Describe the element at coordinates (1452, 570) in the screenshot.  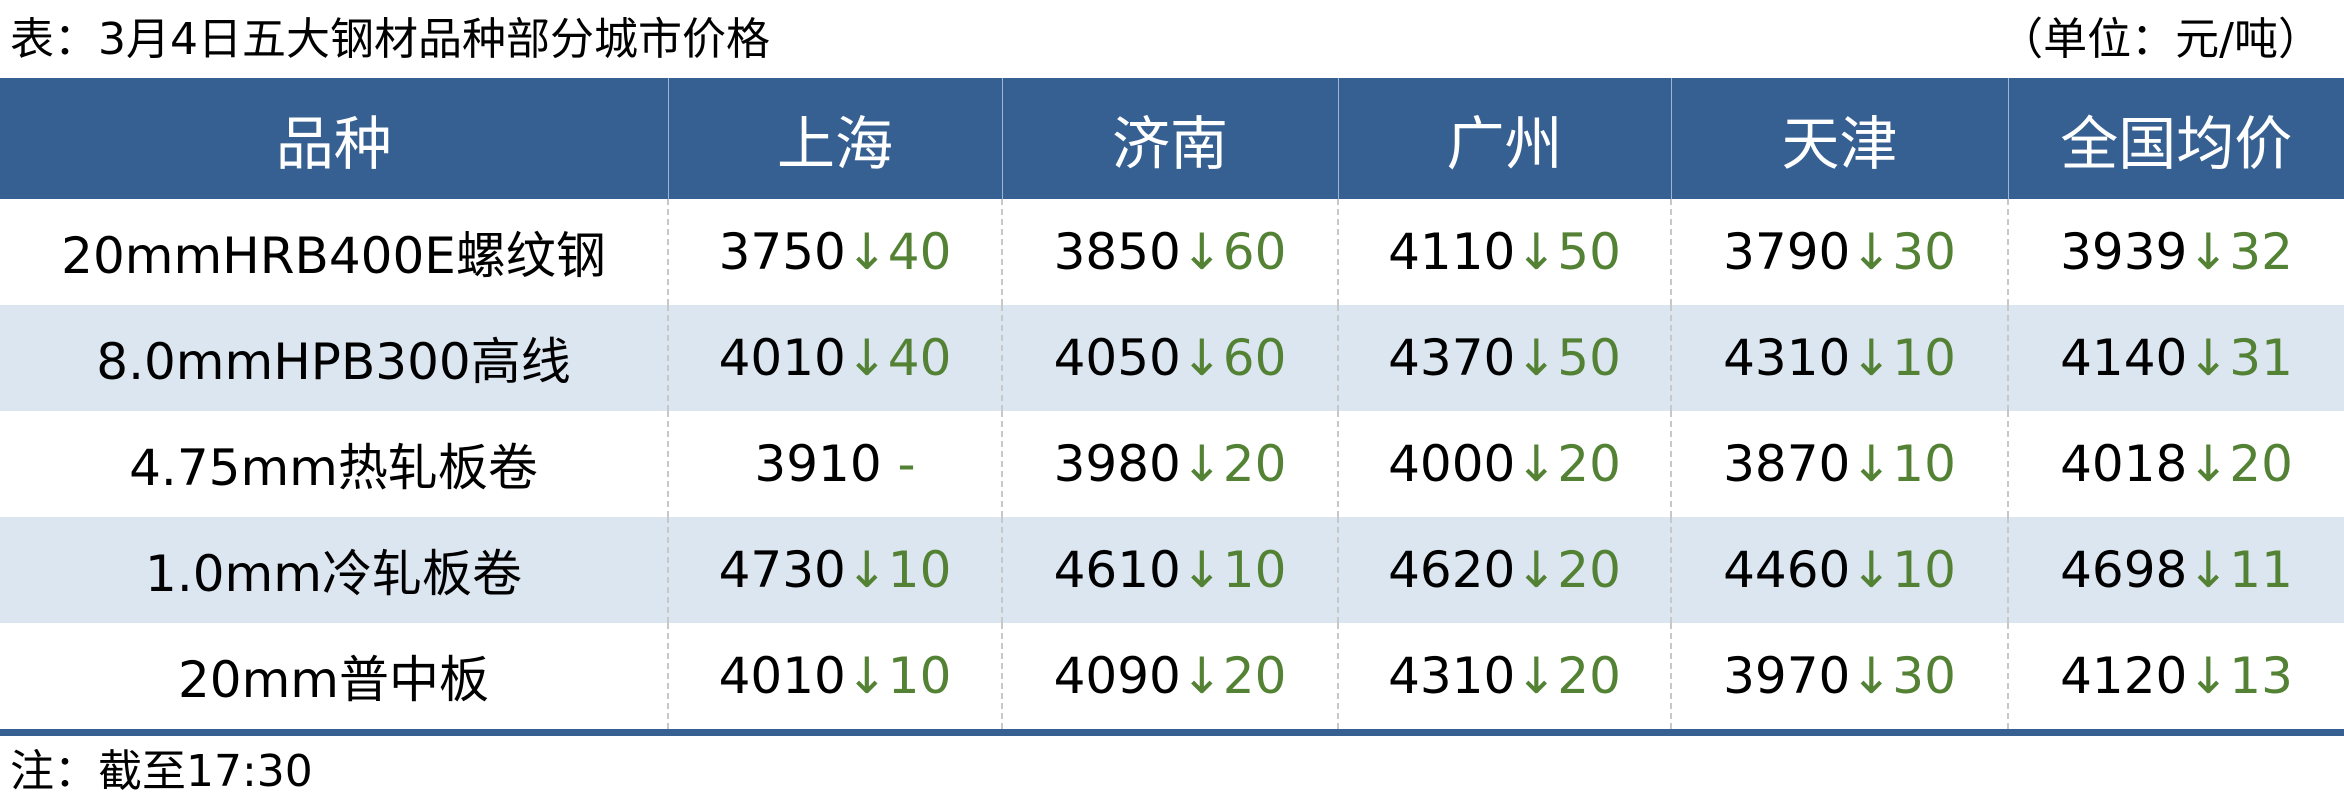
I see `price-value: 4620` at that location.